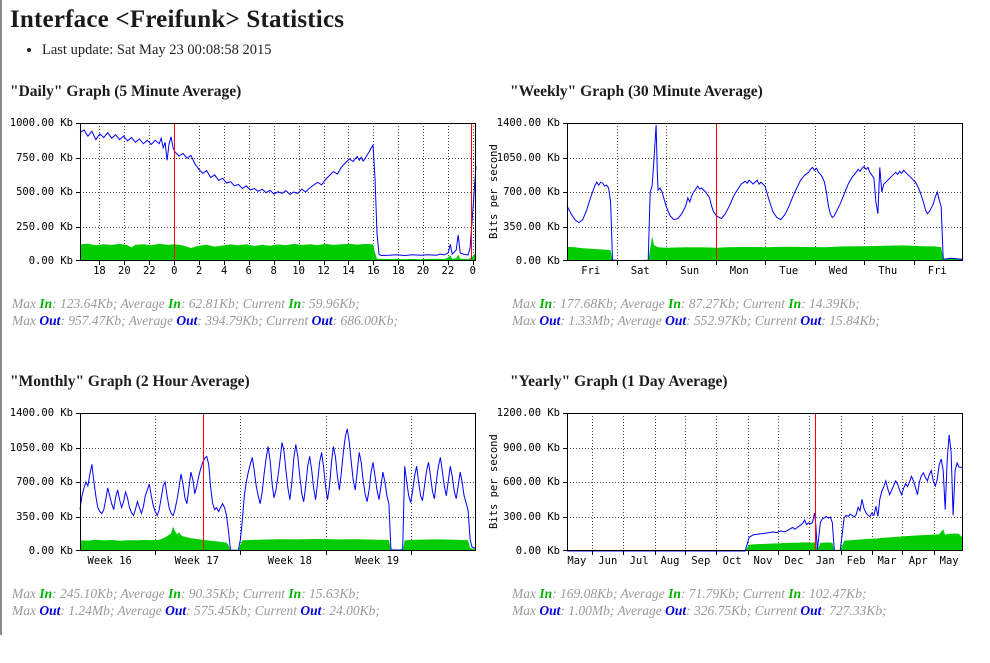  I want to click on x-axis-label: 8, so click(273, 271).